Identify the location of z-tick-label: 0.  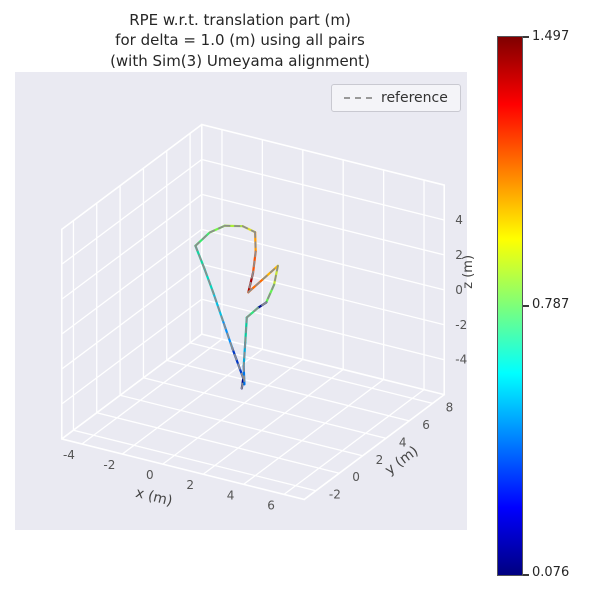
(459, 290).